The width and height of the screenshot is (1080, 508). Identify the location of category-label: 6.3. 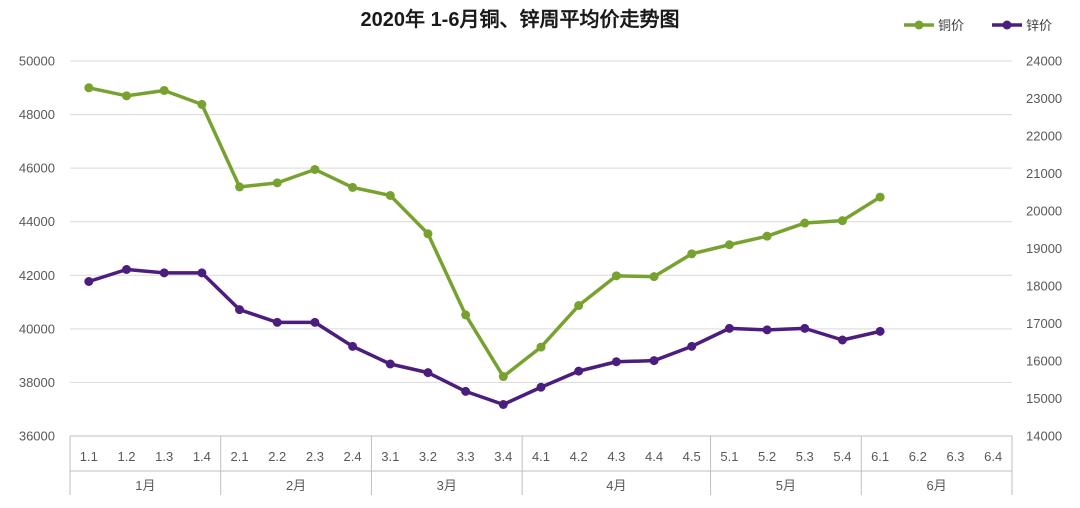
(955, 456).